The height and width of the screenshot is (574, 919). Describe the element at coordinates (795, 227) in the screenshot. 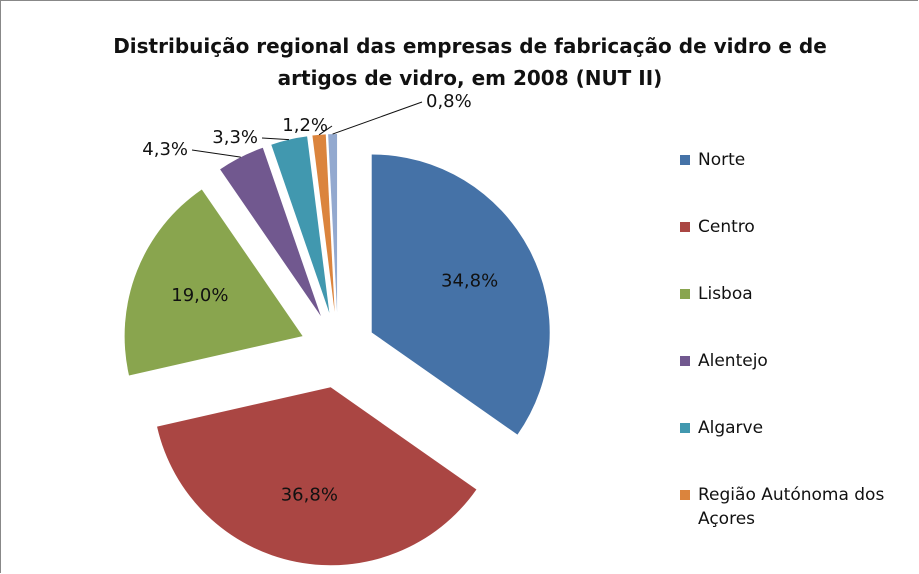

I see `legend-item: Centro` at that location.